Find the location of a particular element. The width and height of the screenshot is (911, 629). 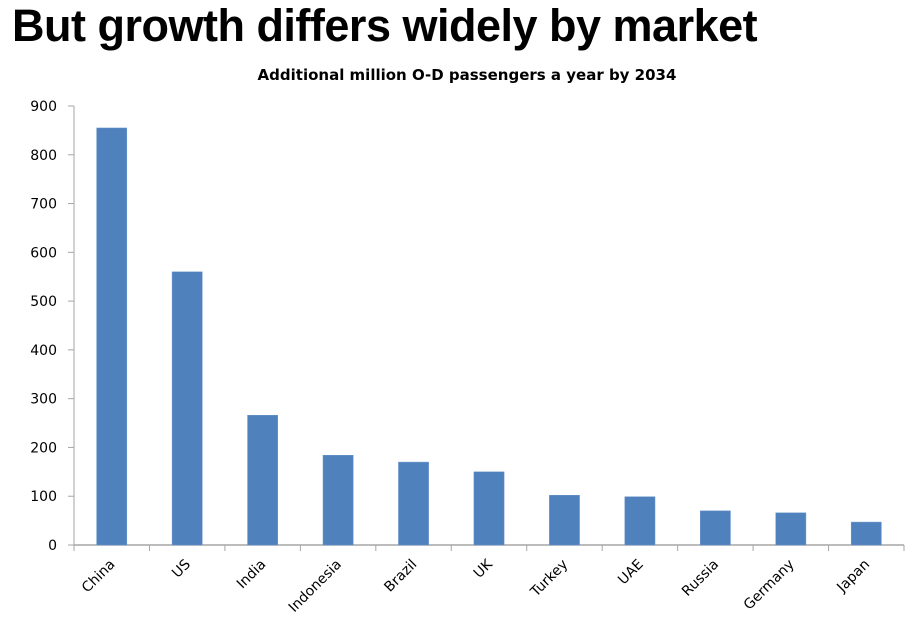

y-tick-label: 800 is located at coordinates (43, 156).